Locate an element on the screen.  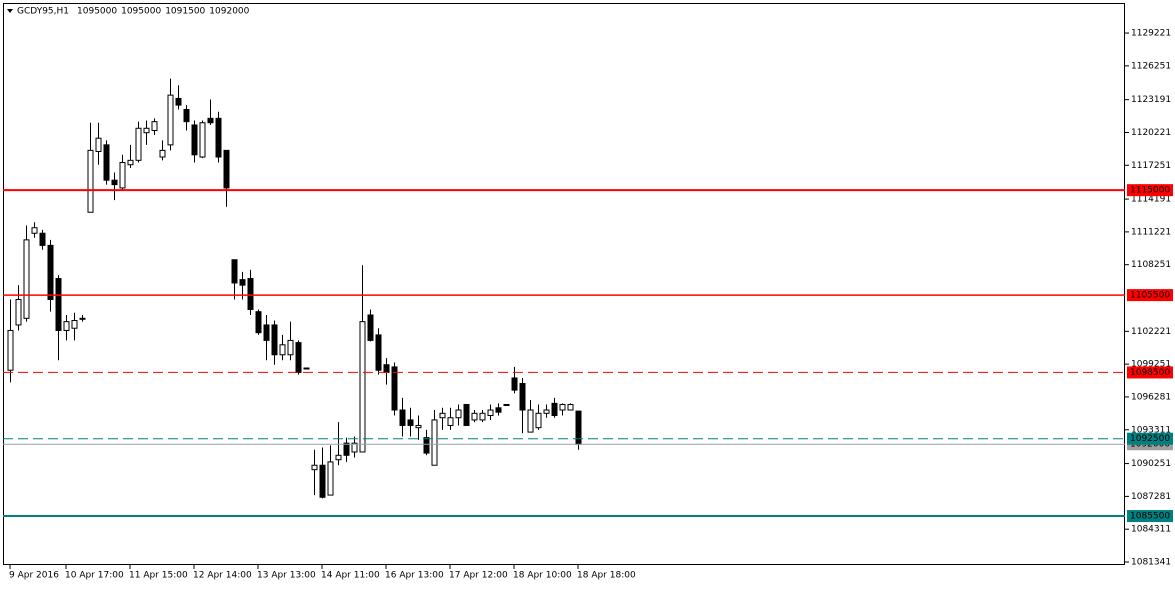
x-tick-label: 18 Apr 10:00 is located at coordinates (542, 576).